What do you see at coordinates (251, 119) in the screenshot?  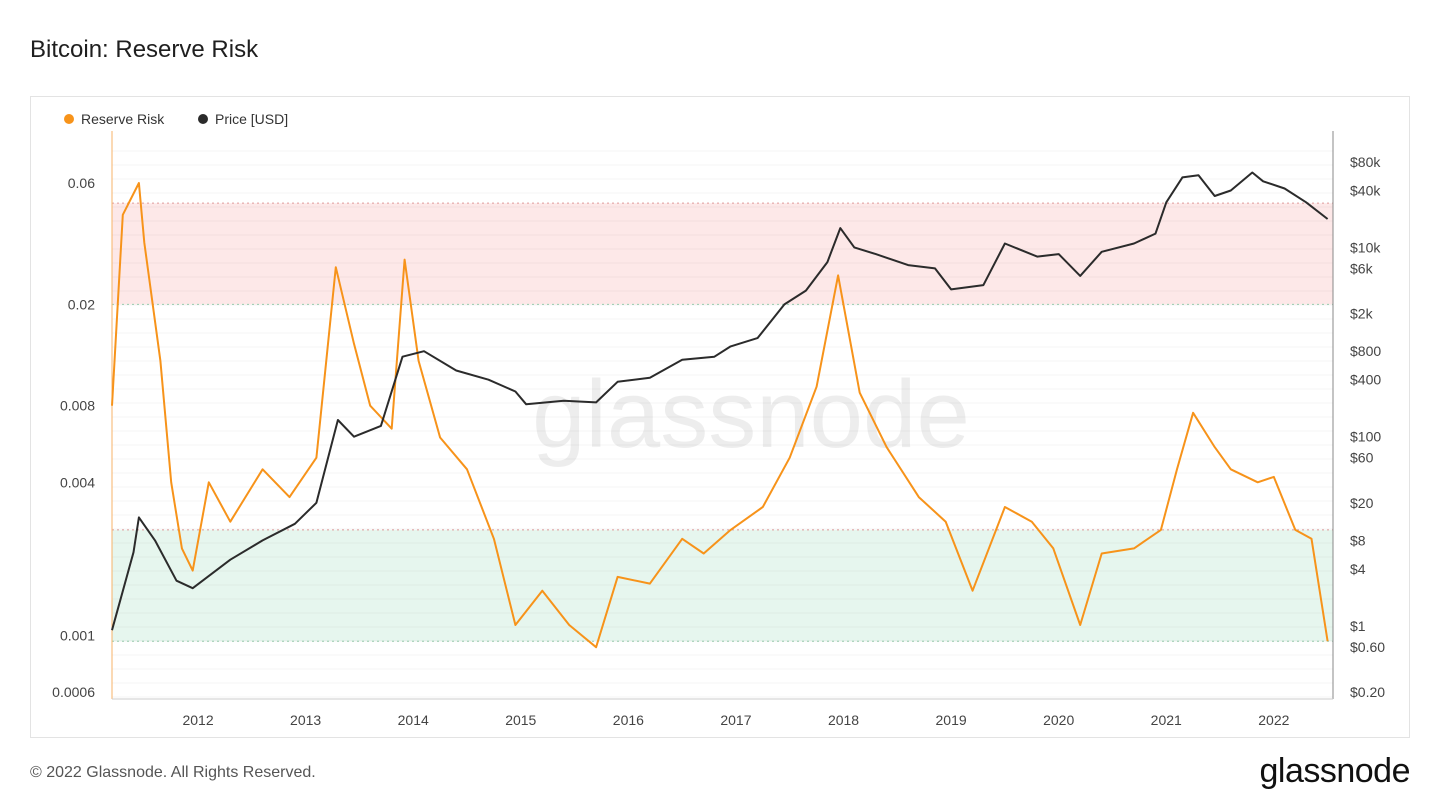 I see `legend-label-price-usd: Price [USD]` at bounding box center [251, 119].